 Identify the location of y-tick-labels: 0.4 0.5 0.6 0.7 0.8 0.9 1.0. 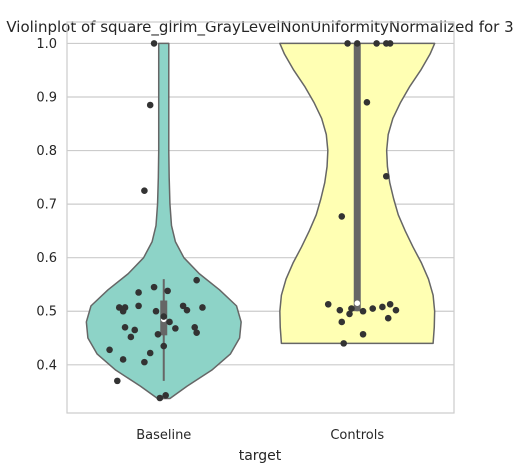
(46, 205).